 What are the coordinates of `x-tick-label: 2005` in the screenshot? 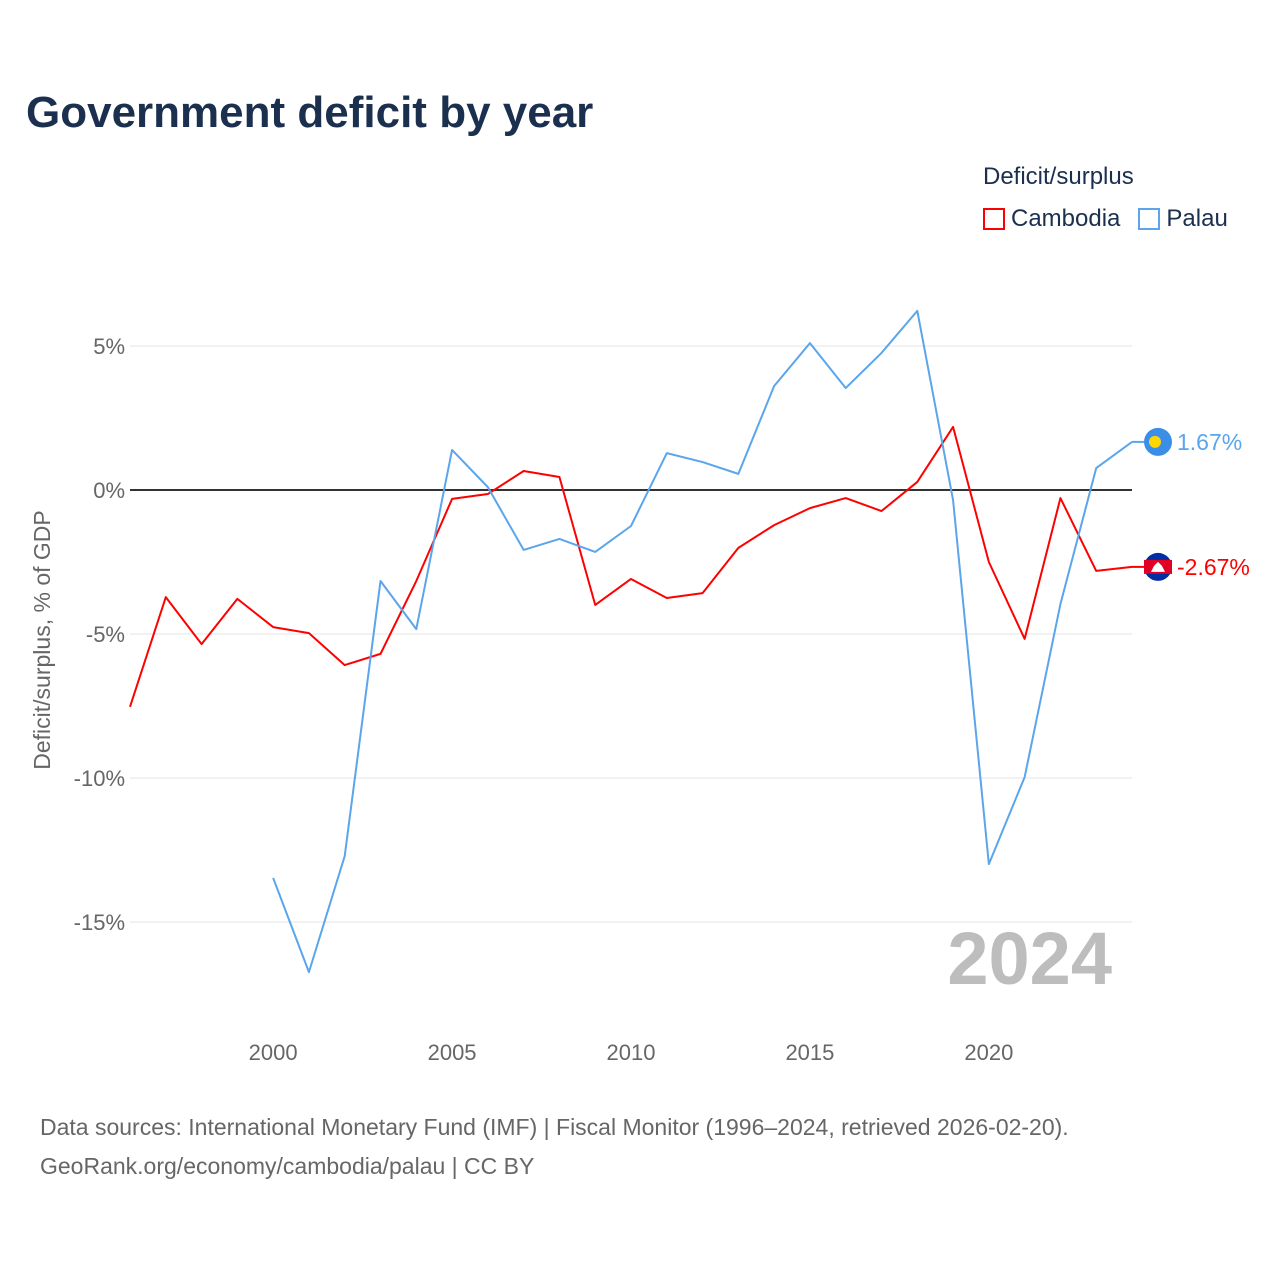 It's located at (452, 1052).